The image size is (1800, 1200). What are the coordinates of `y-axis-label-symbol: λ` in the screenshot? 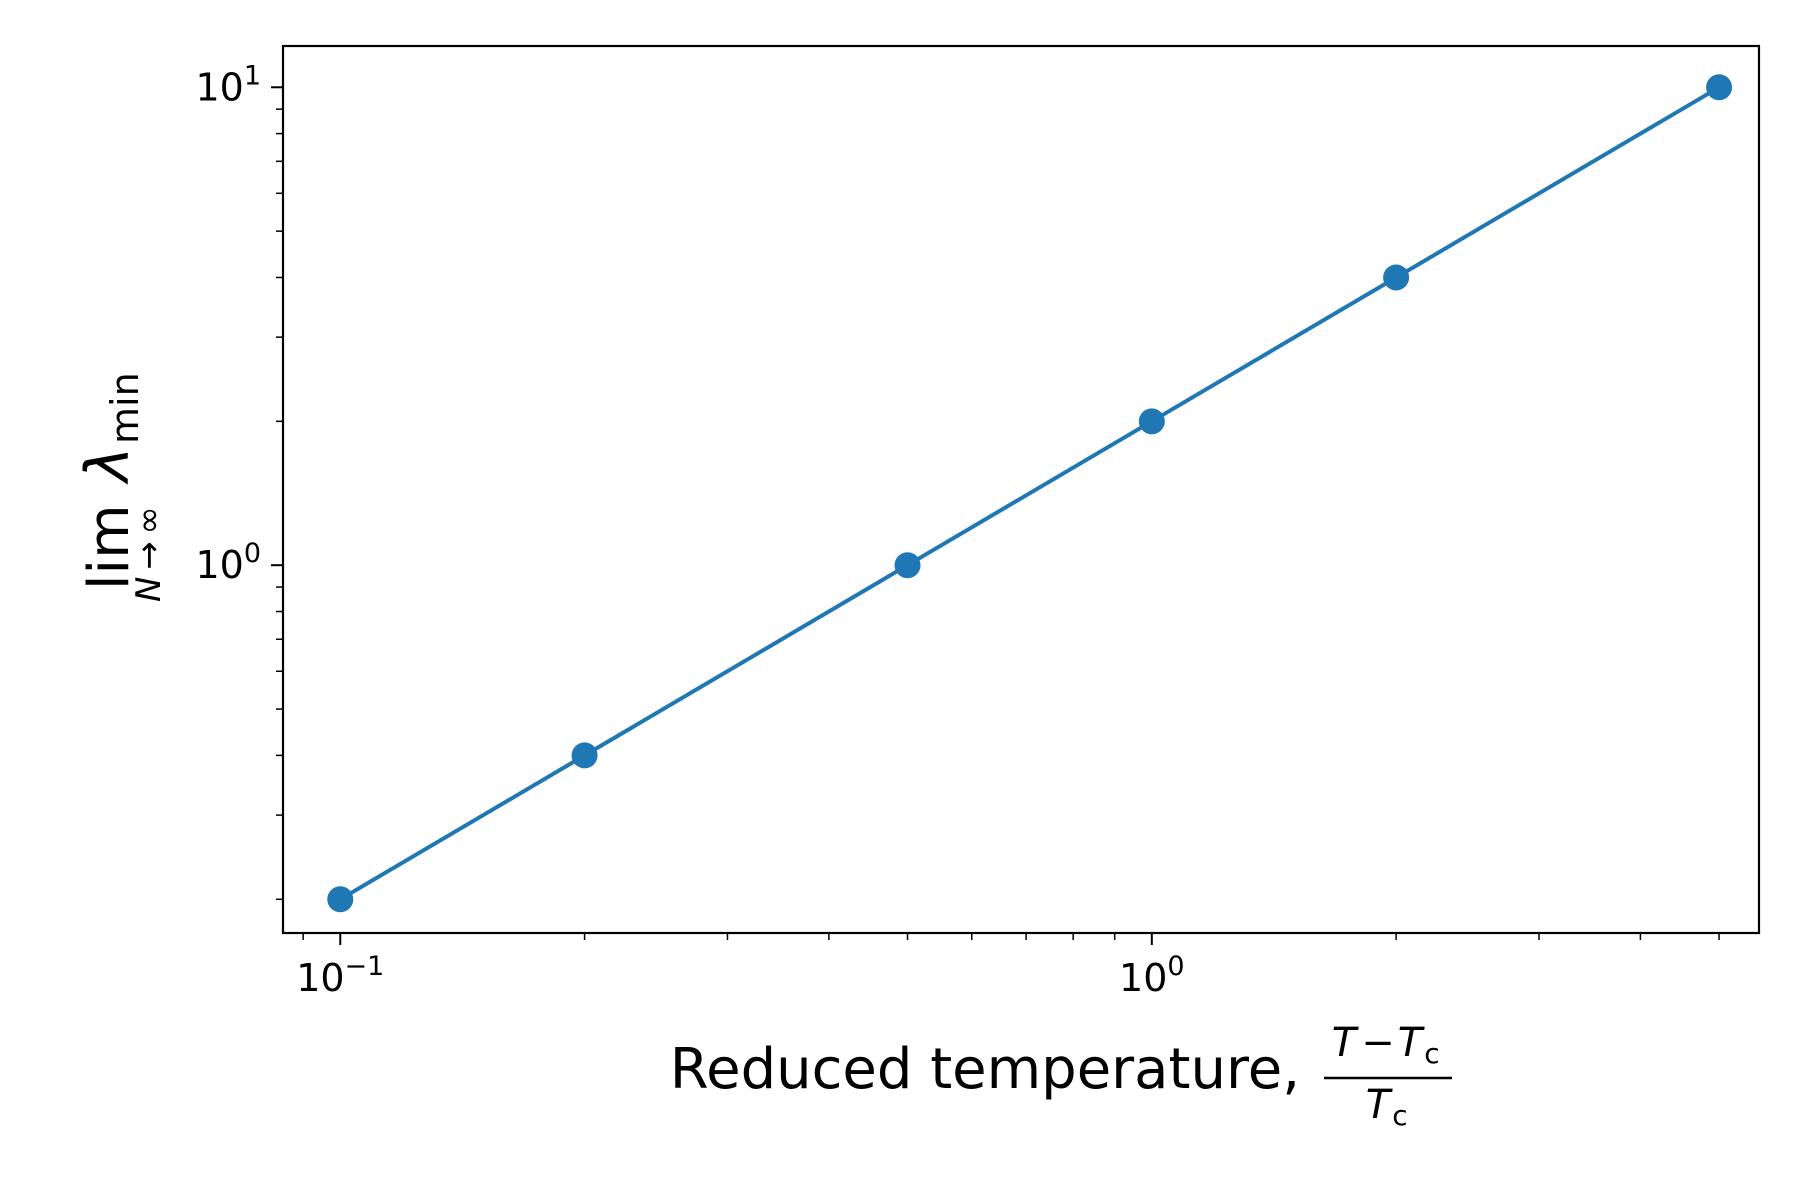 It's located at (108, 465).